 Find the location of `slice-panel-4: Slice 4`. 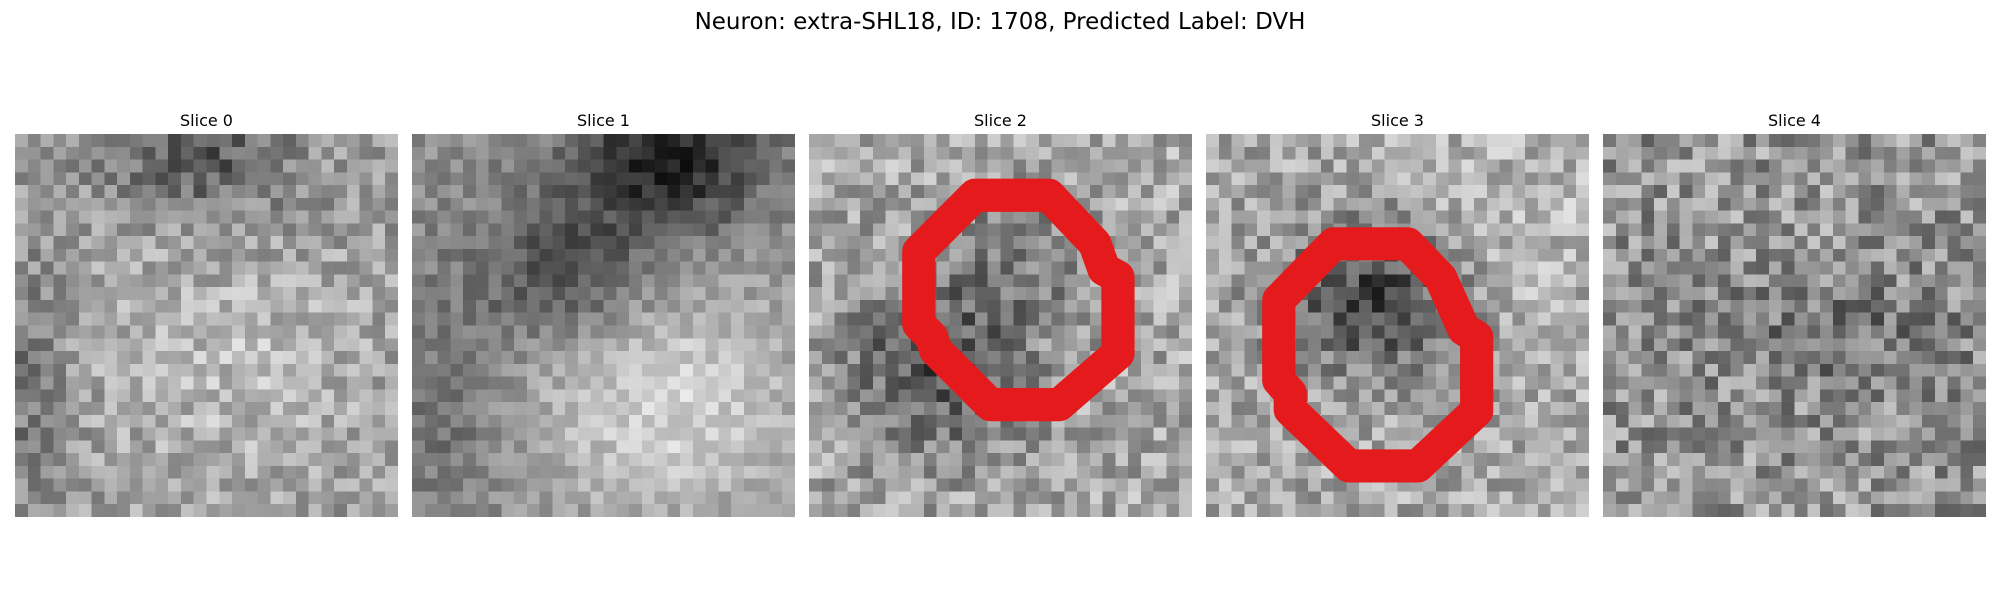

slice-panel-4: Slice 4 is located at coordinates (1794, 312).